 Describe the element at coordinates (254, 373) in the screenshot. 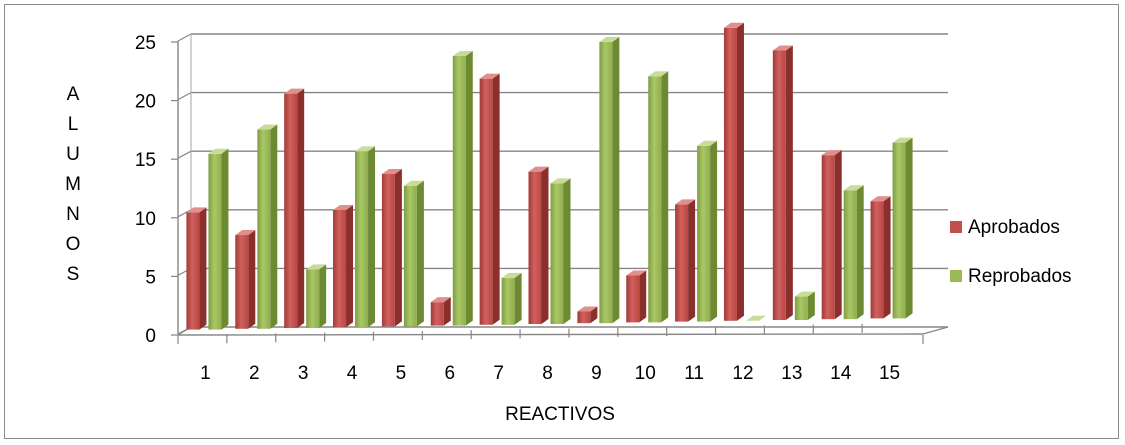

I see `x-tick-label: 2` at that location.